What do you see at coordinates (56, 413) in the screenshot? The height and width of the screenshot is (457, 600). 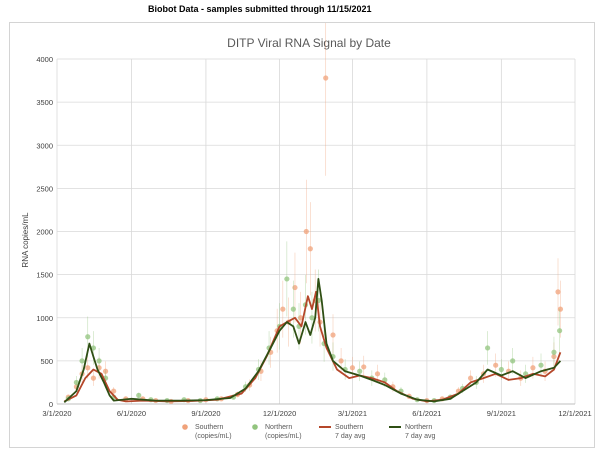 I see `x-tick-label: 3/1/2020` at bounding box center [56, 413].